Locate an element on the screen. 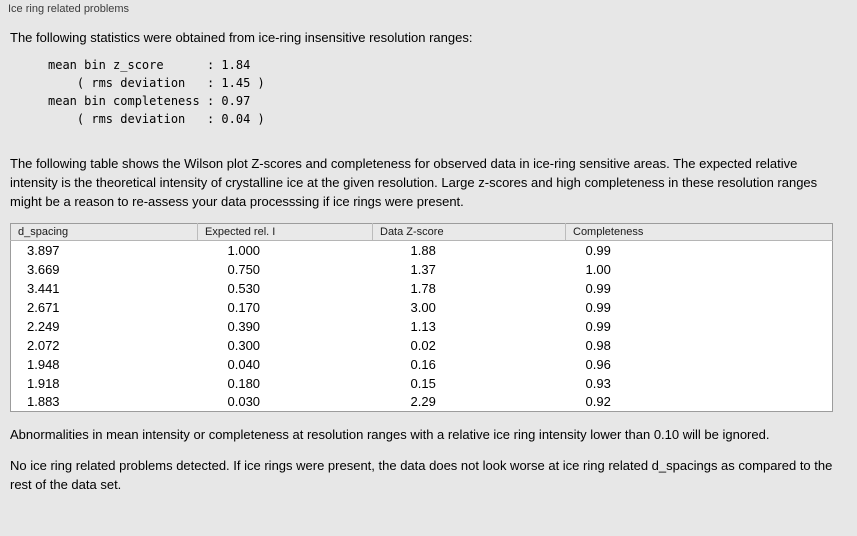 The width and height of the screenshot is (857, 536). table-row: 3.669 0.750 1.37 1.00 is located at coordinates (422, 269).